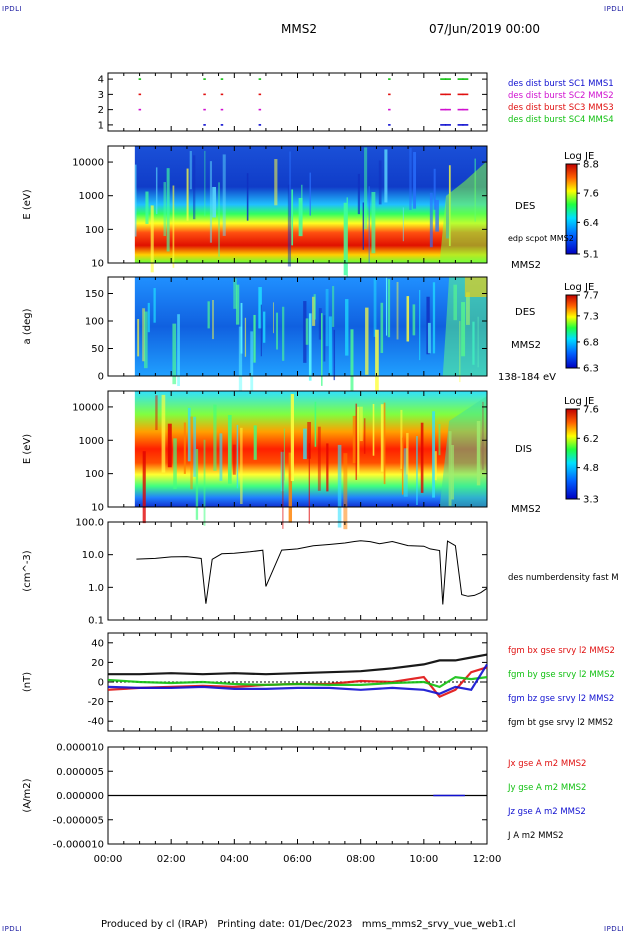 The width and height of the screenshot is (630, 934). I want to click on des-pitch-spacecraft-label: MMS2, so click(526, 345).